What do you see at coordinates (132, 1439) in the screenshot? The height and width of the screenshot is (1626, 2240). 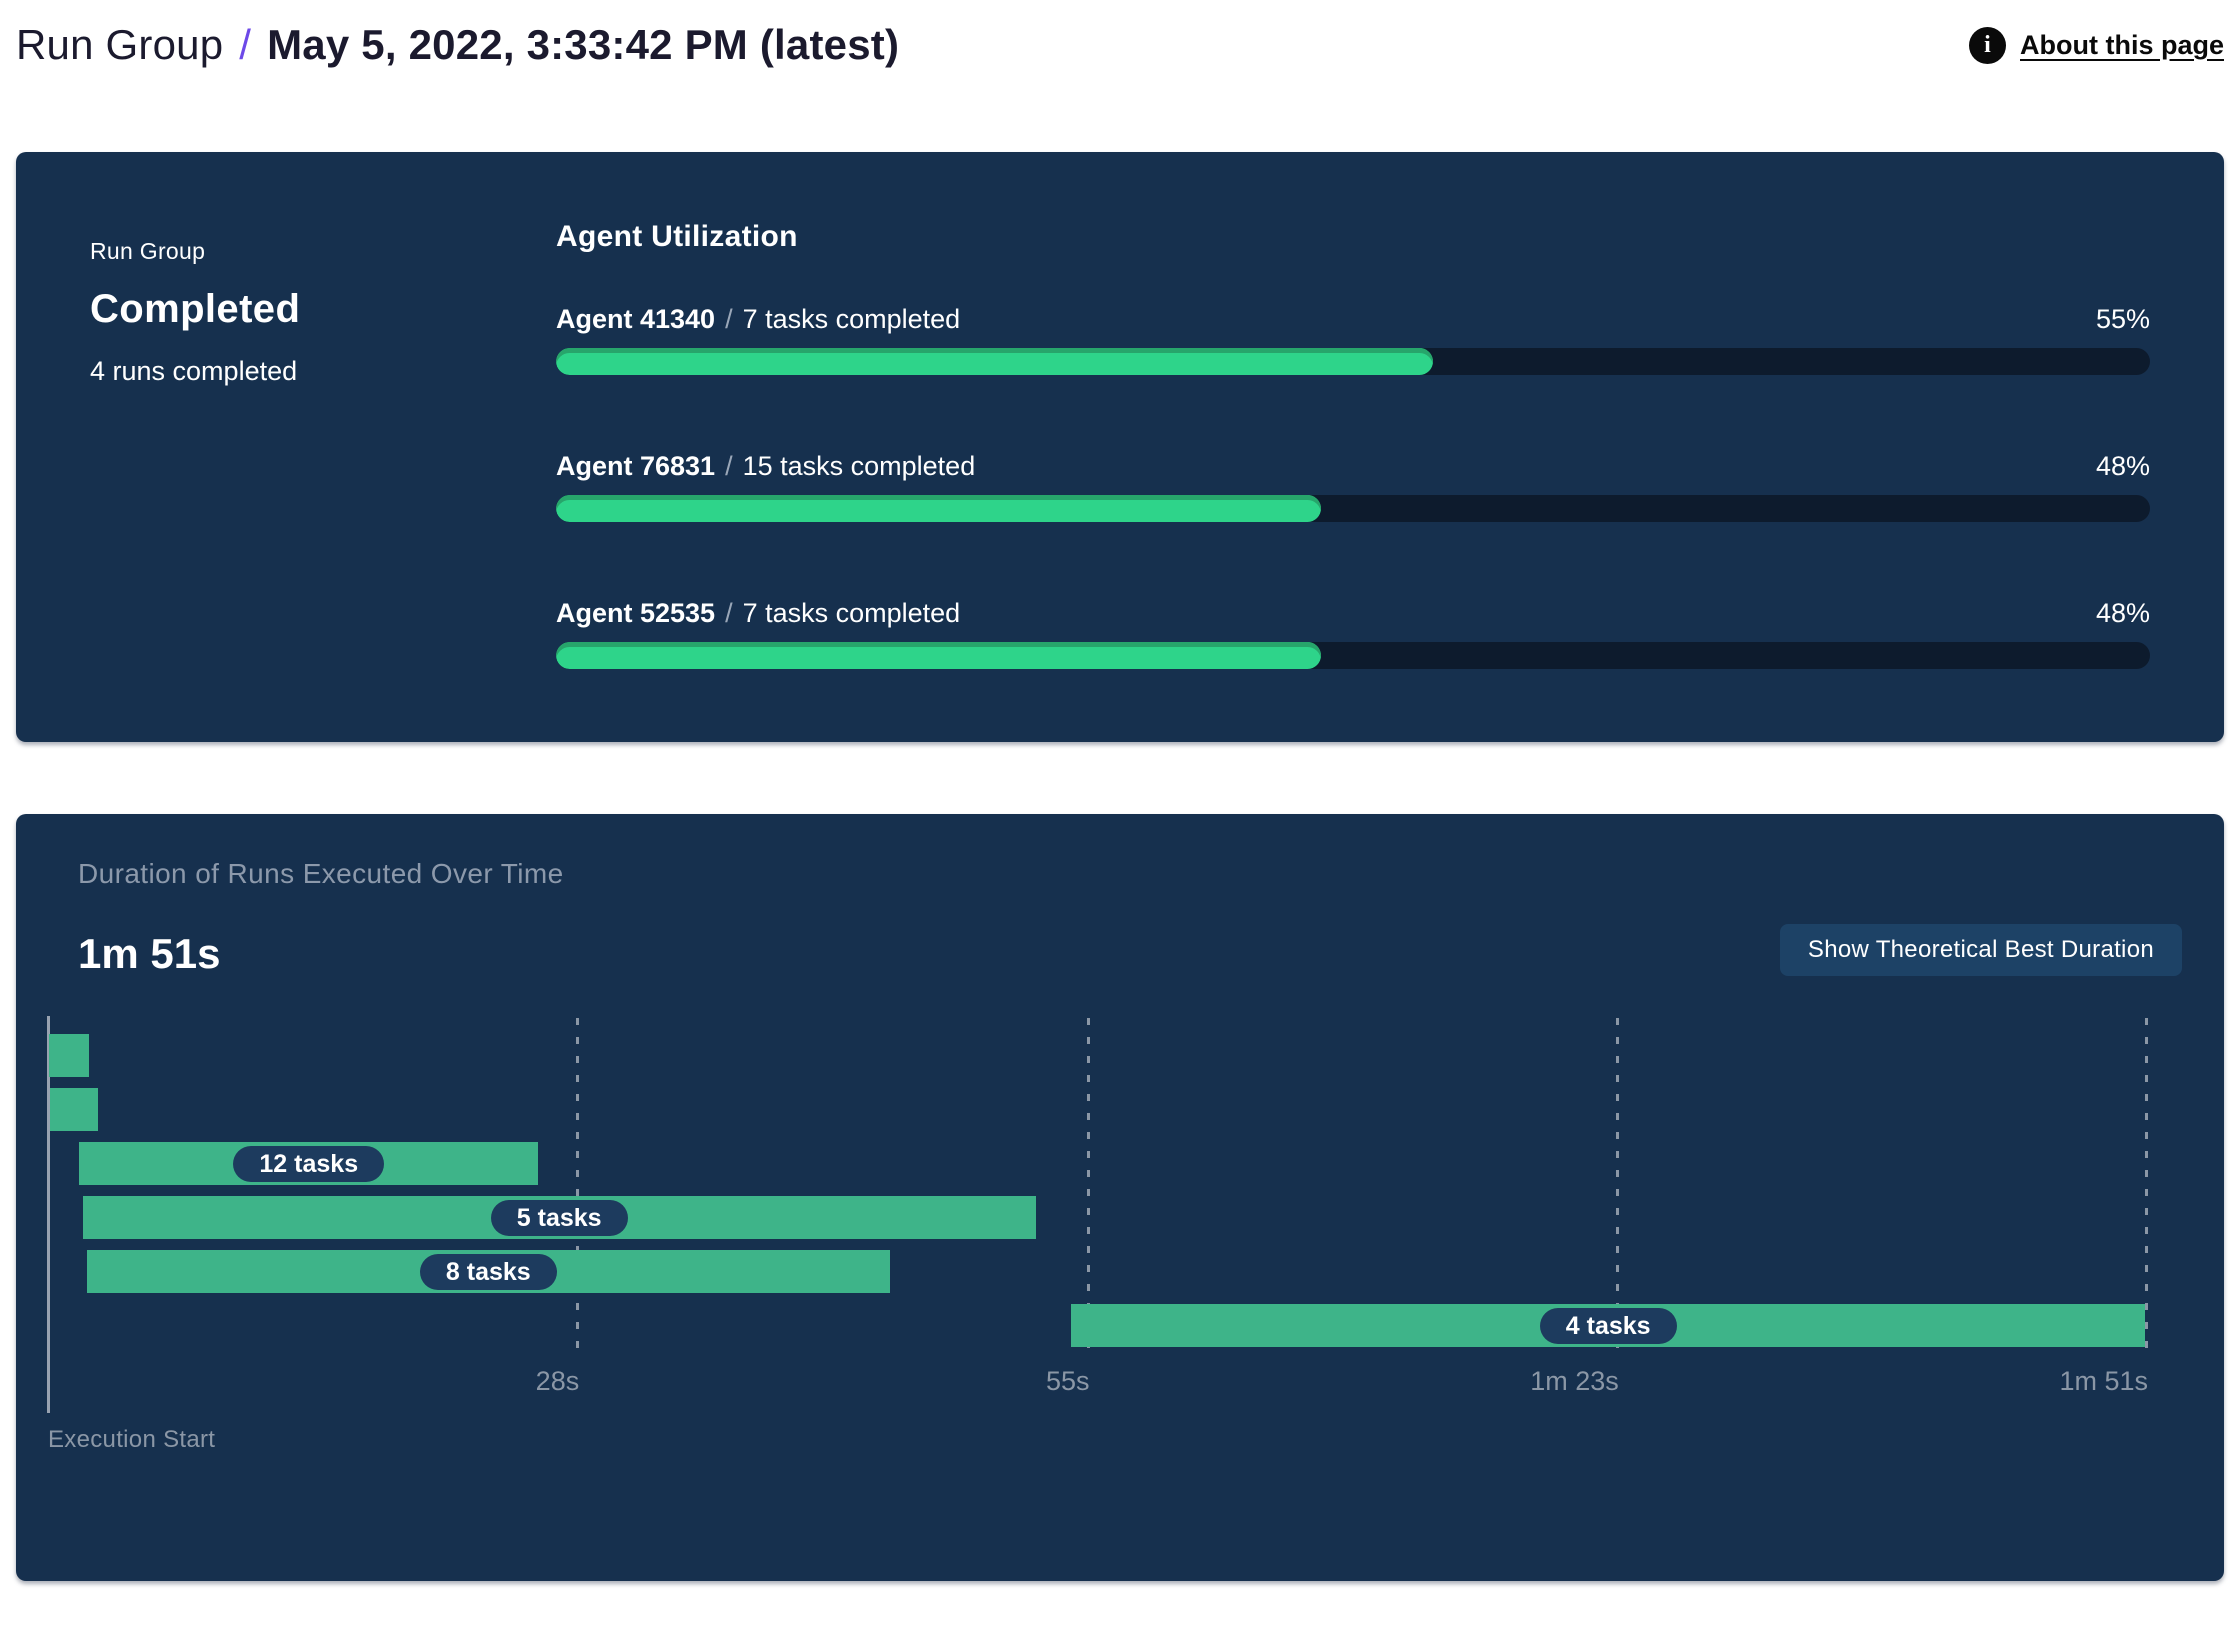 I see `execution-start-label: Execution Start` at bounding box center [132, 1439].